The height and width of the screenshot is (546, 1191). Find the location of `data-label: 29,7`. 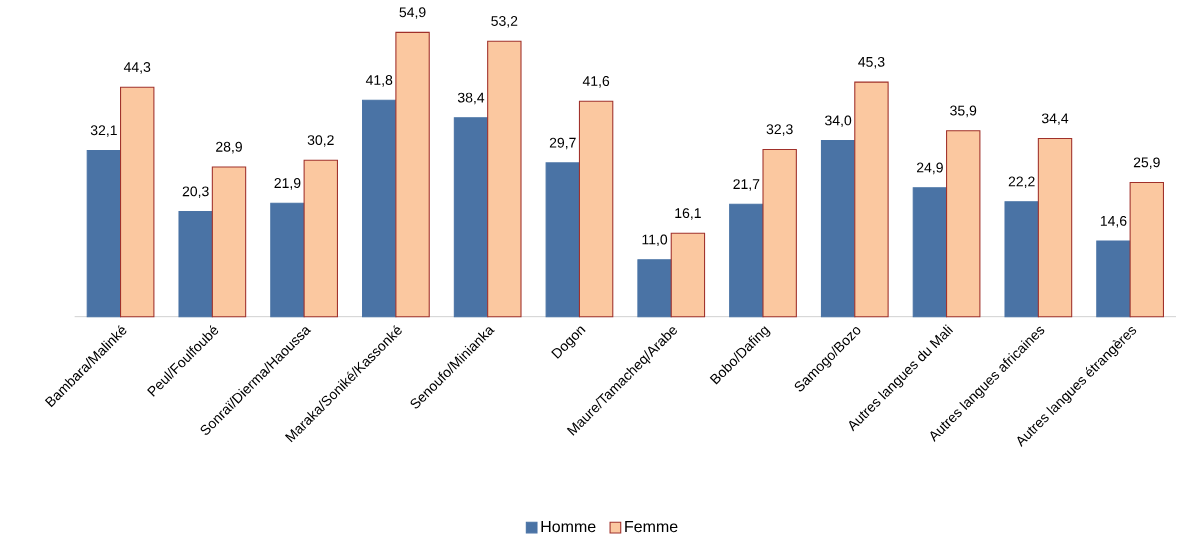

data-label: 29,7 is located at coordinates (562, 143).